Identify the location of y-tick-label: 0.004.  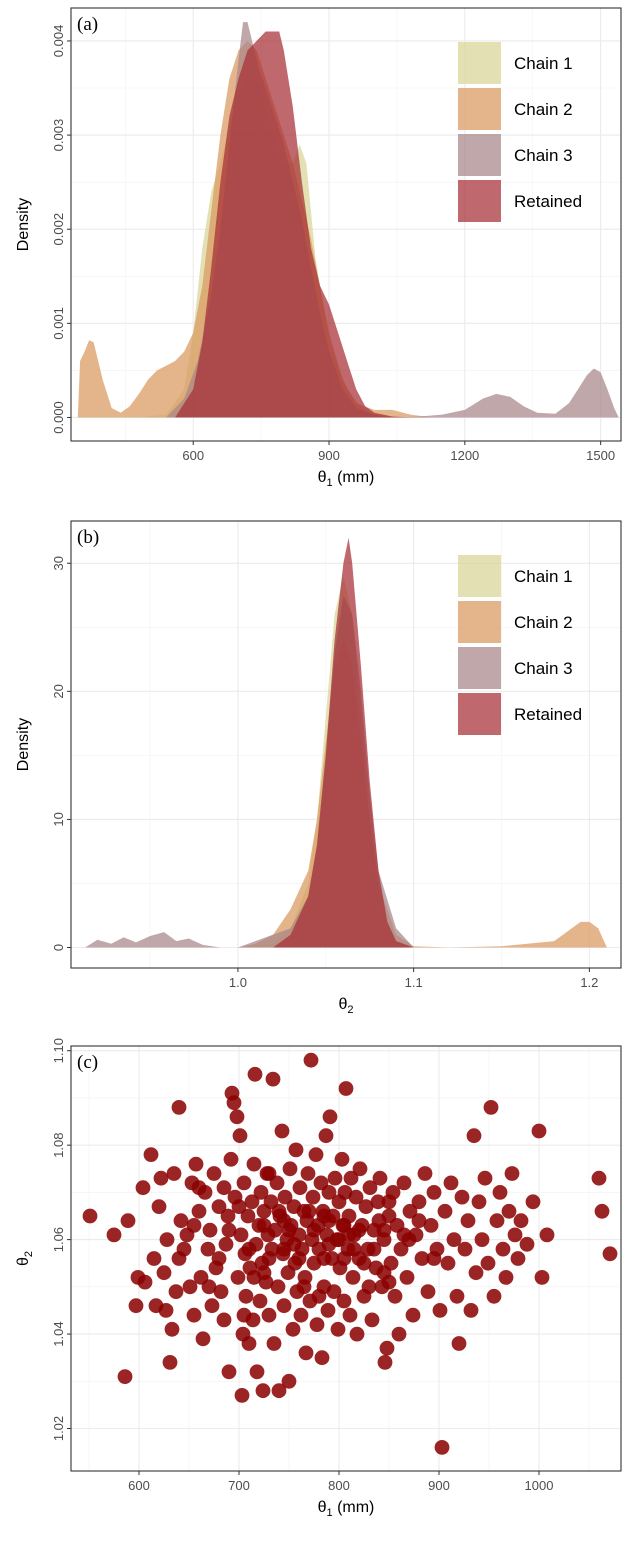
(58, 41).